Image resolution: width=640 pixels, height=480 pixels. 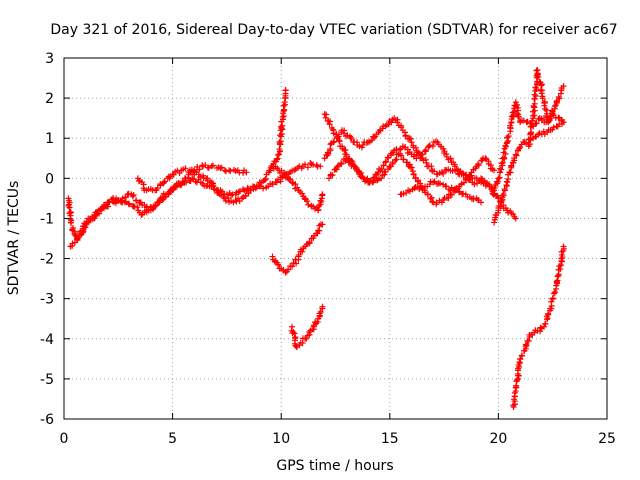 What do you see at coordinates (47, 219) in the screenshot?
I see `y-tick-label: -1` at bounding box center [47, 219].